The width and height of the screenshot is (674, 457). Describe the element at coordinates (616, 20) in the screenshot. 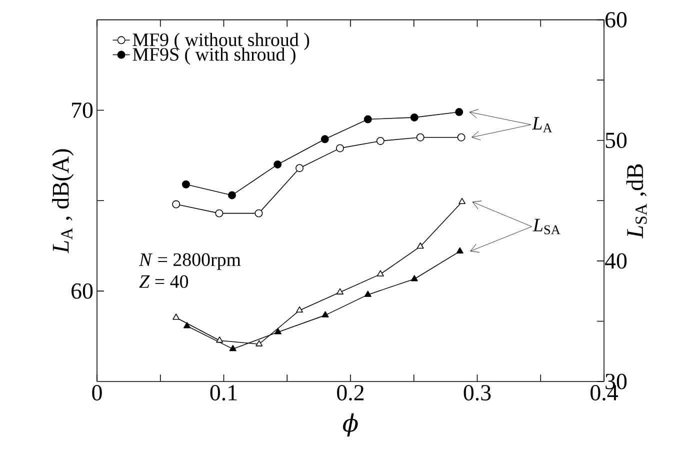

I see `y2-tick-label: 60` at that location.